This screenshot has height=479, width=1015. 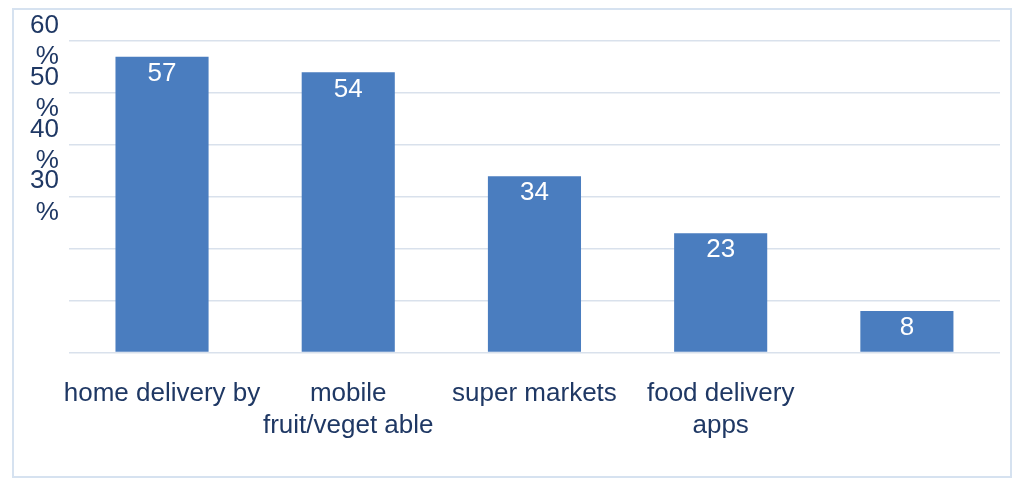 What do you see at coordinates (534, 392) in the screenshot?
I see `x-tick-label: super markets` at bounding box center [534, 392].